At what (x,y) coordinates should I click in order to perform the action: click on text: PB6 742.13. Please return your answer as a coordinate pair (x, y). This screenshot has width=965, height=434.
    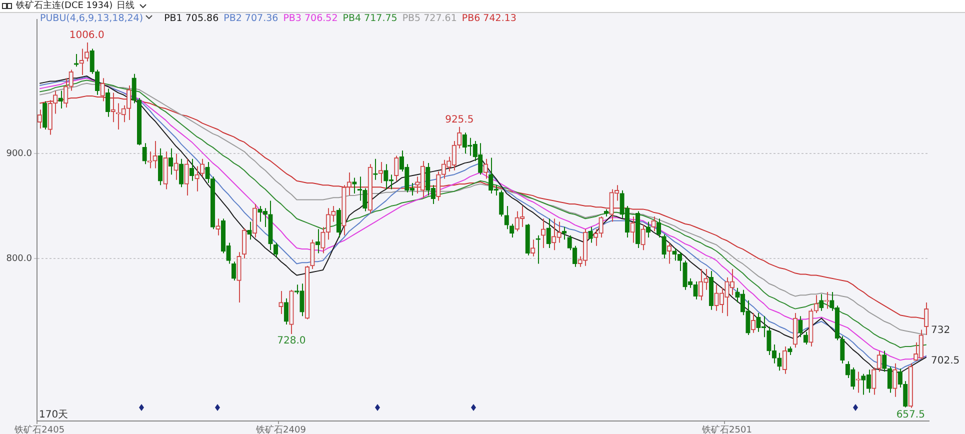
    Looking at the image, I should click on (489, 19).